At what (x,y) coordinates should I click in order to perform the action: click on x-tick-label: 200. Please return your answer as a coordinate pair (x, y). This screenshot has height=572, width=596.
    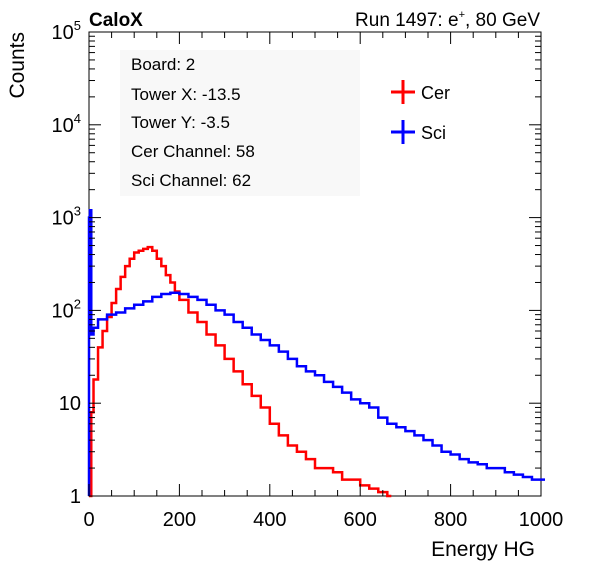
    Looking at the image, I should click on (179, 520).